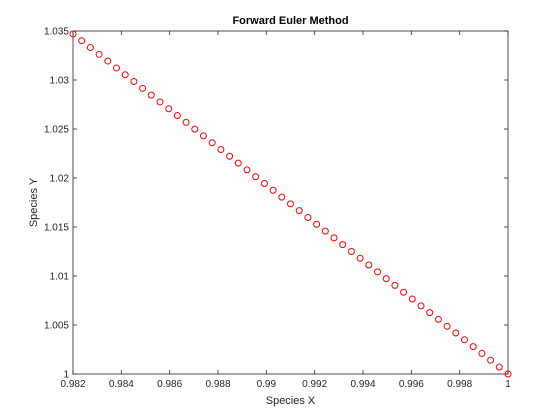 This screenshot has width=560, height=420. I want to click on x-axis-label: Species X, so click(291, 401).